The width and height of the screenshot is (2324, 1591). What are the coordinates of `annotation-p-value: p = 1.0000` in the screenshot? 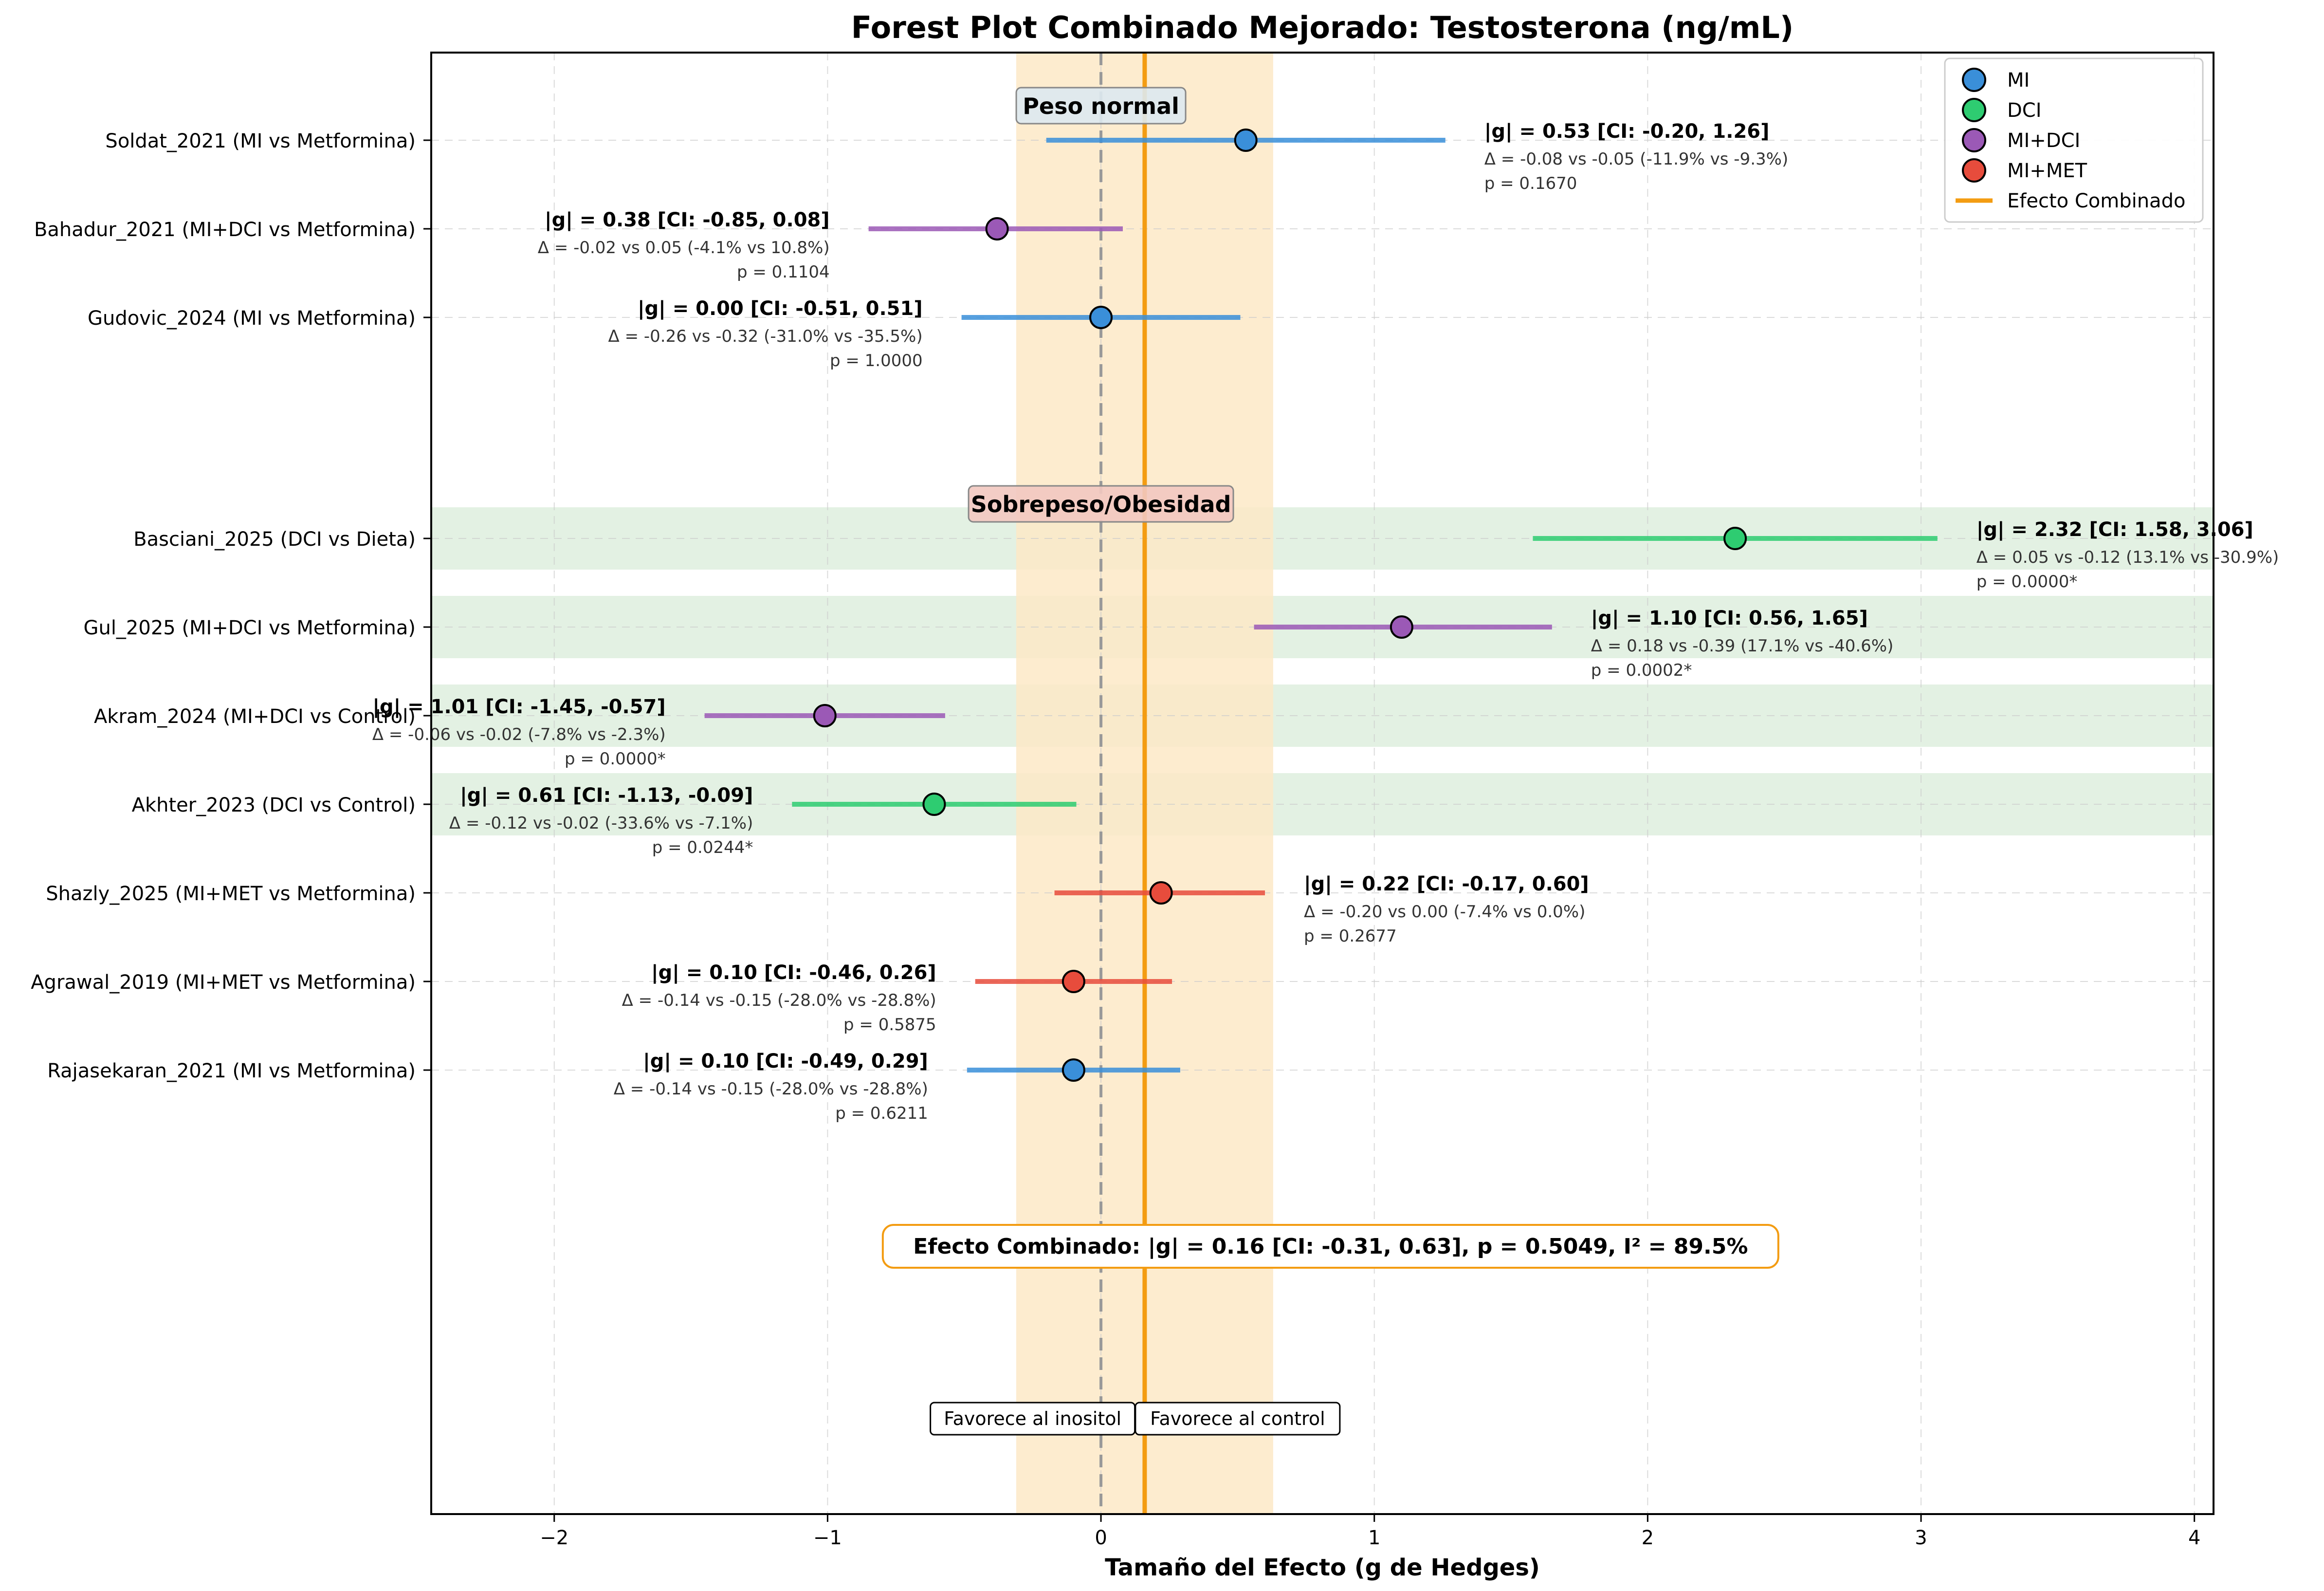 It's located at (876, 360).